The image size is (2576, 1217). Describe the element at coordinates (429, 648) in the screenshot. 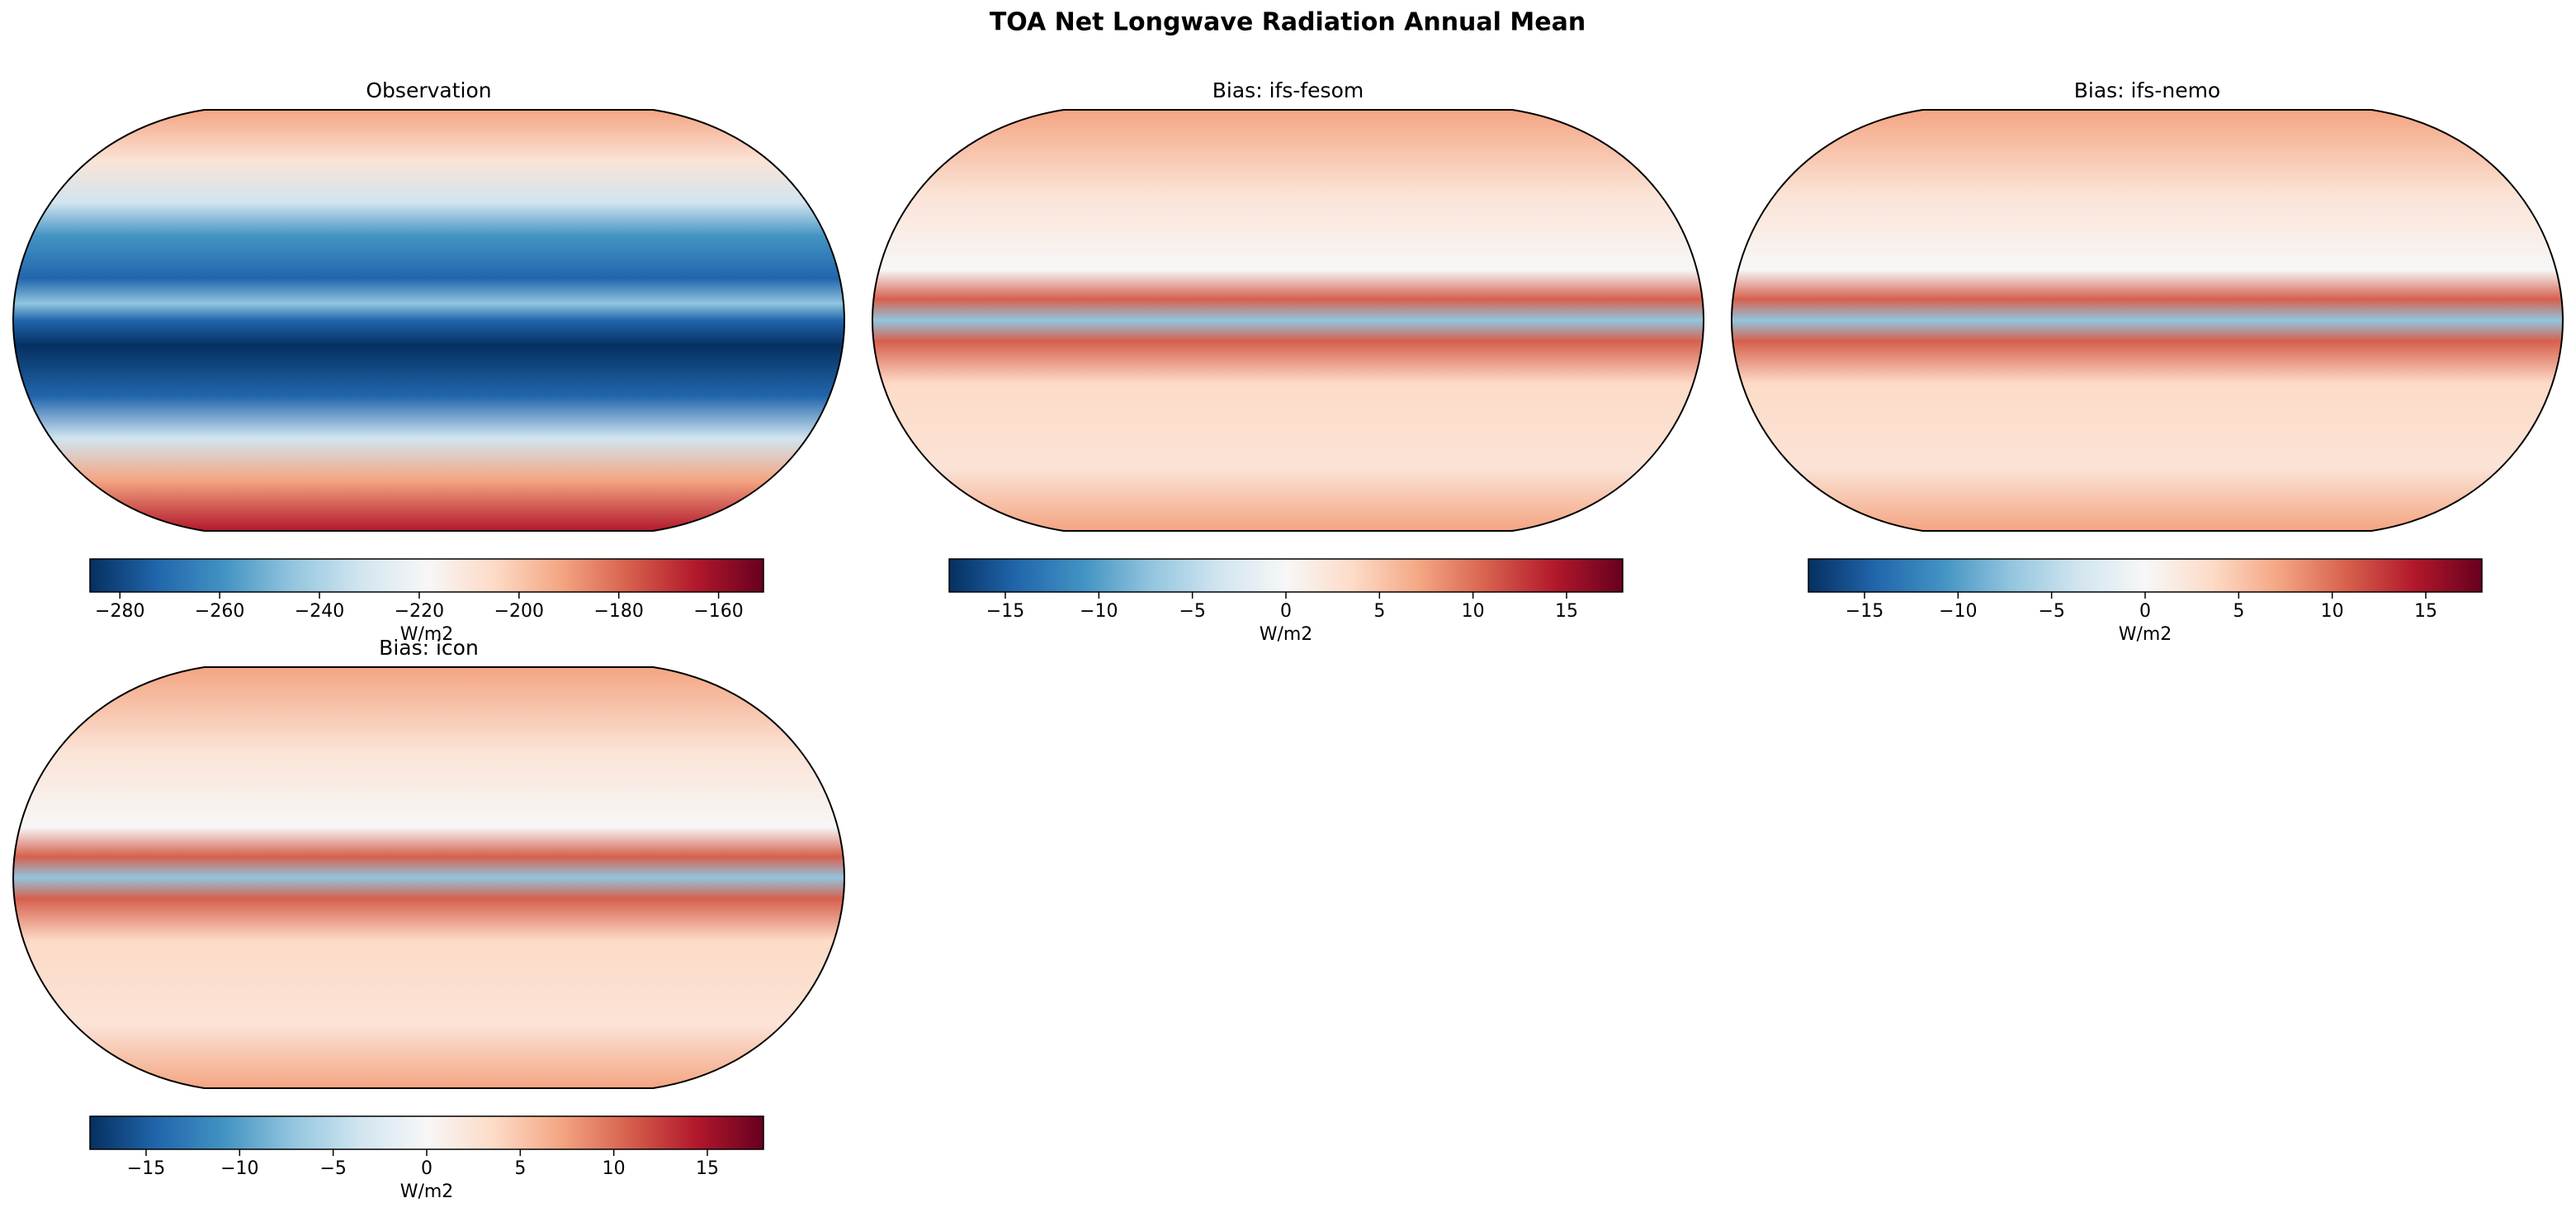

I see `panel-title: Bias: icon` at that location.